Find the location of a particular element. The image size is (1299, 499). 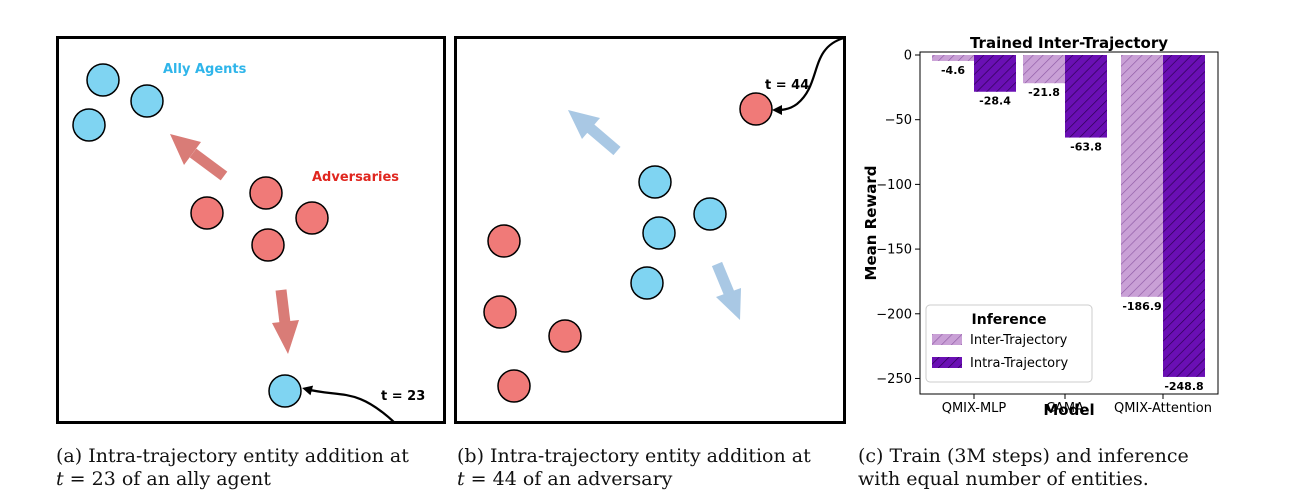

caption-b-math: t is located at coordinates (461, 479).